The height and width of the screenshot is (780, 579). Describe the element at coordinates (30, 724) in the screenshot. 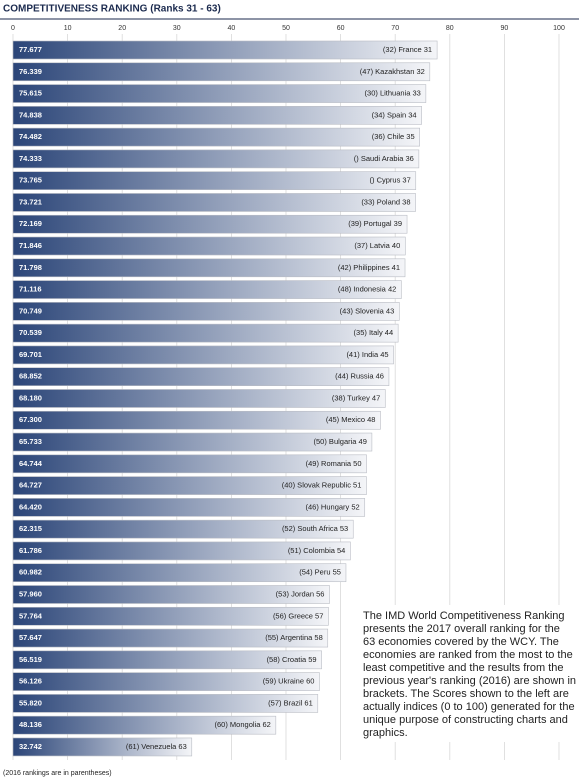

I see `value-label: 48.136` at that location.